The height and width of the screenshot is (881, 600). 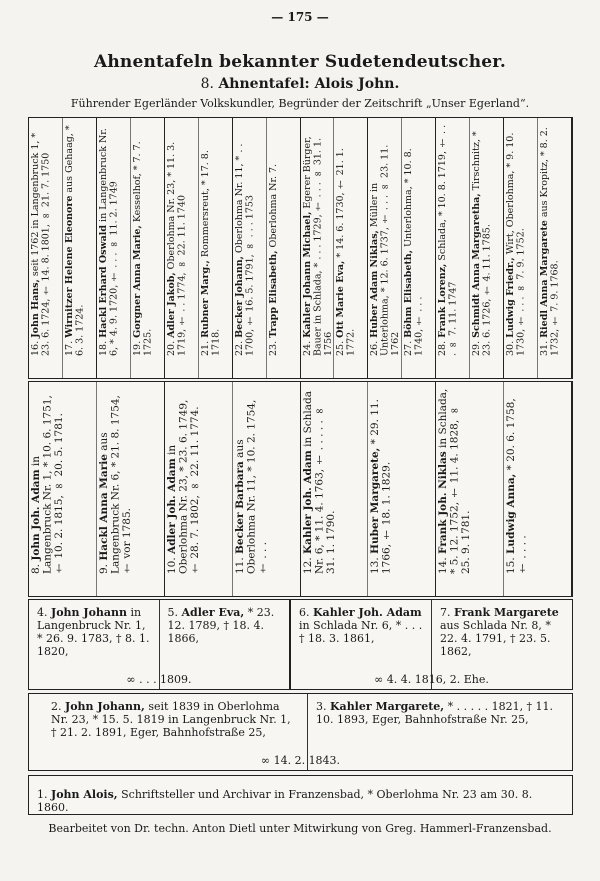 I want to click on marriage-date: ∞ . . . 1809., so click(x=159, y=679).